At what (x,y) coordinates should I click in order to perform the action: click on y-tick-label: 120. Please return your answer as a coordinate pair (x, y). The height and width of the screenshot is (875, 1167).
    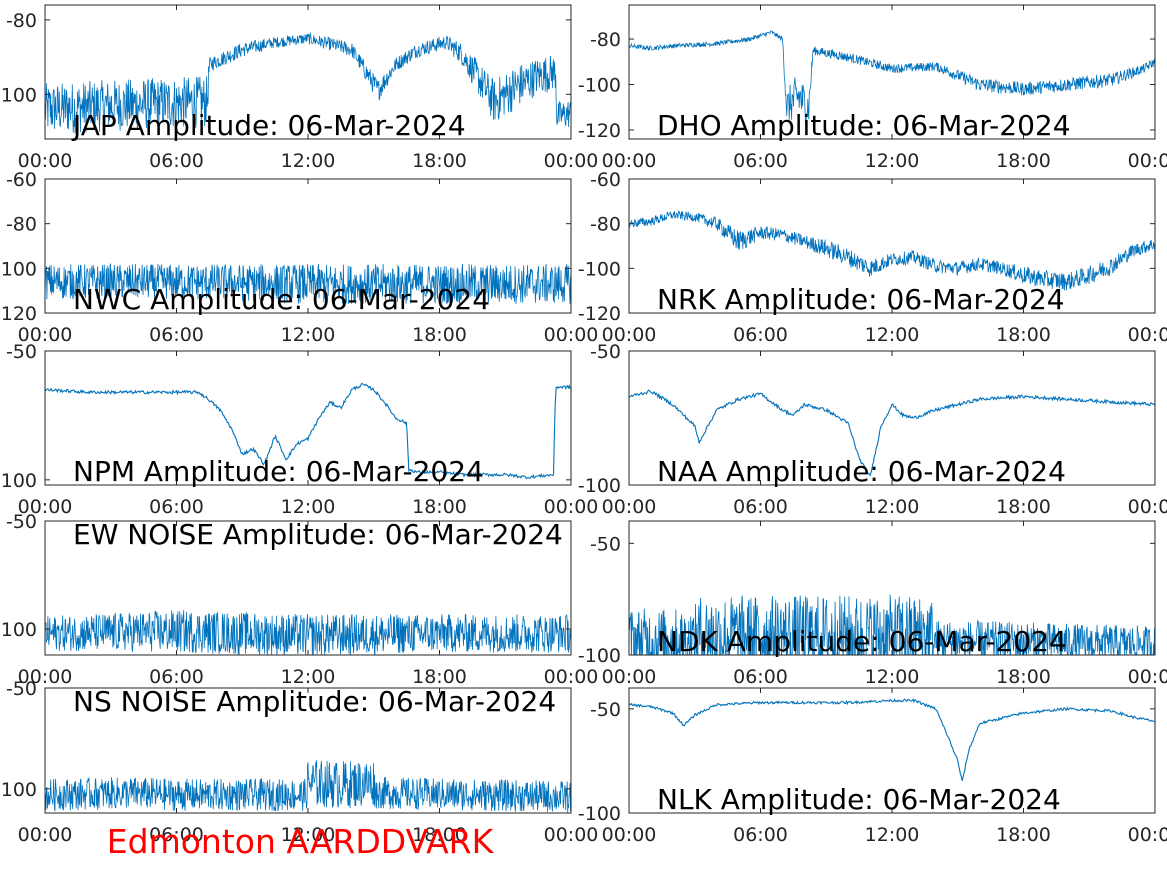
    Looking at the image, I should click on (19, 314).